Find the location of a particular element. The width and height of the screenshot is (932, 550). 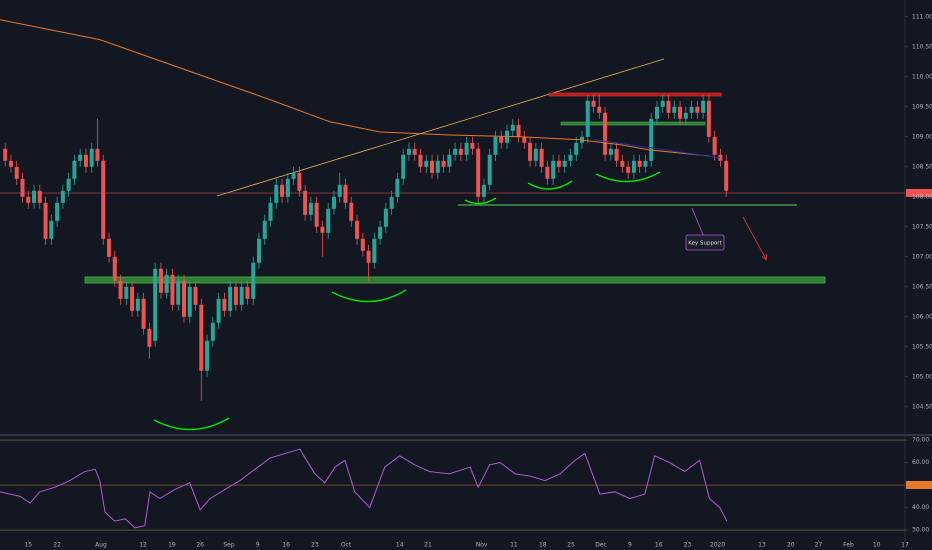

support-zone is located at coordinates (455, 280).